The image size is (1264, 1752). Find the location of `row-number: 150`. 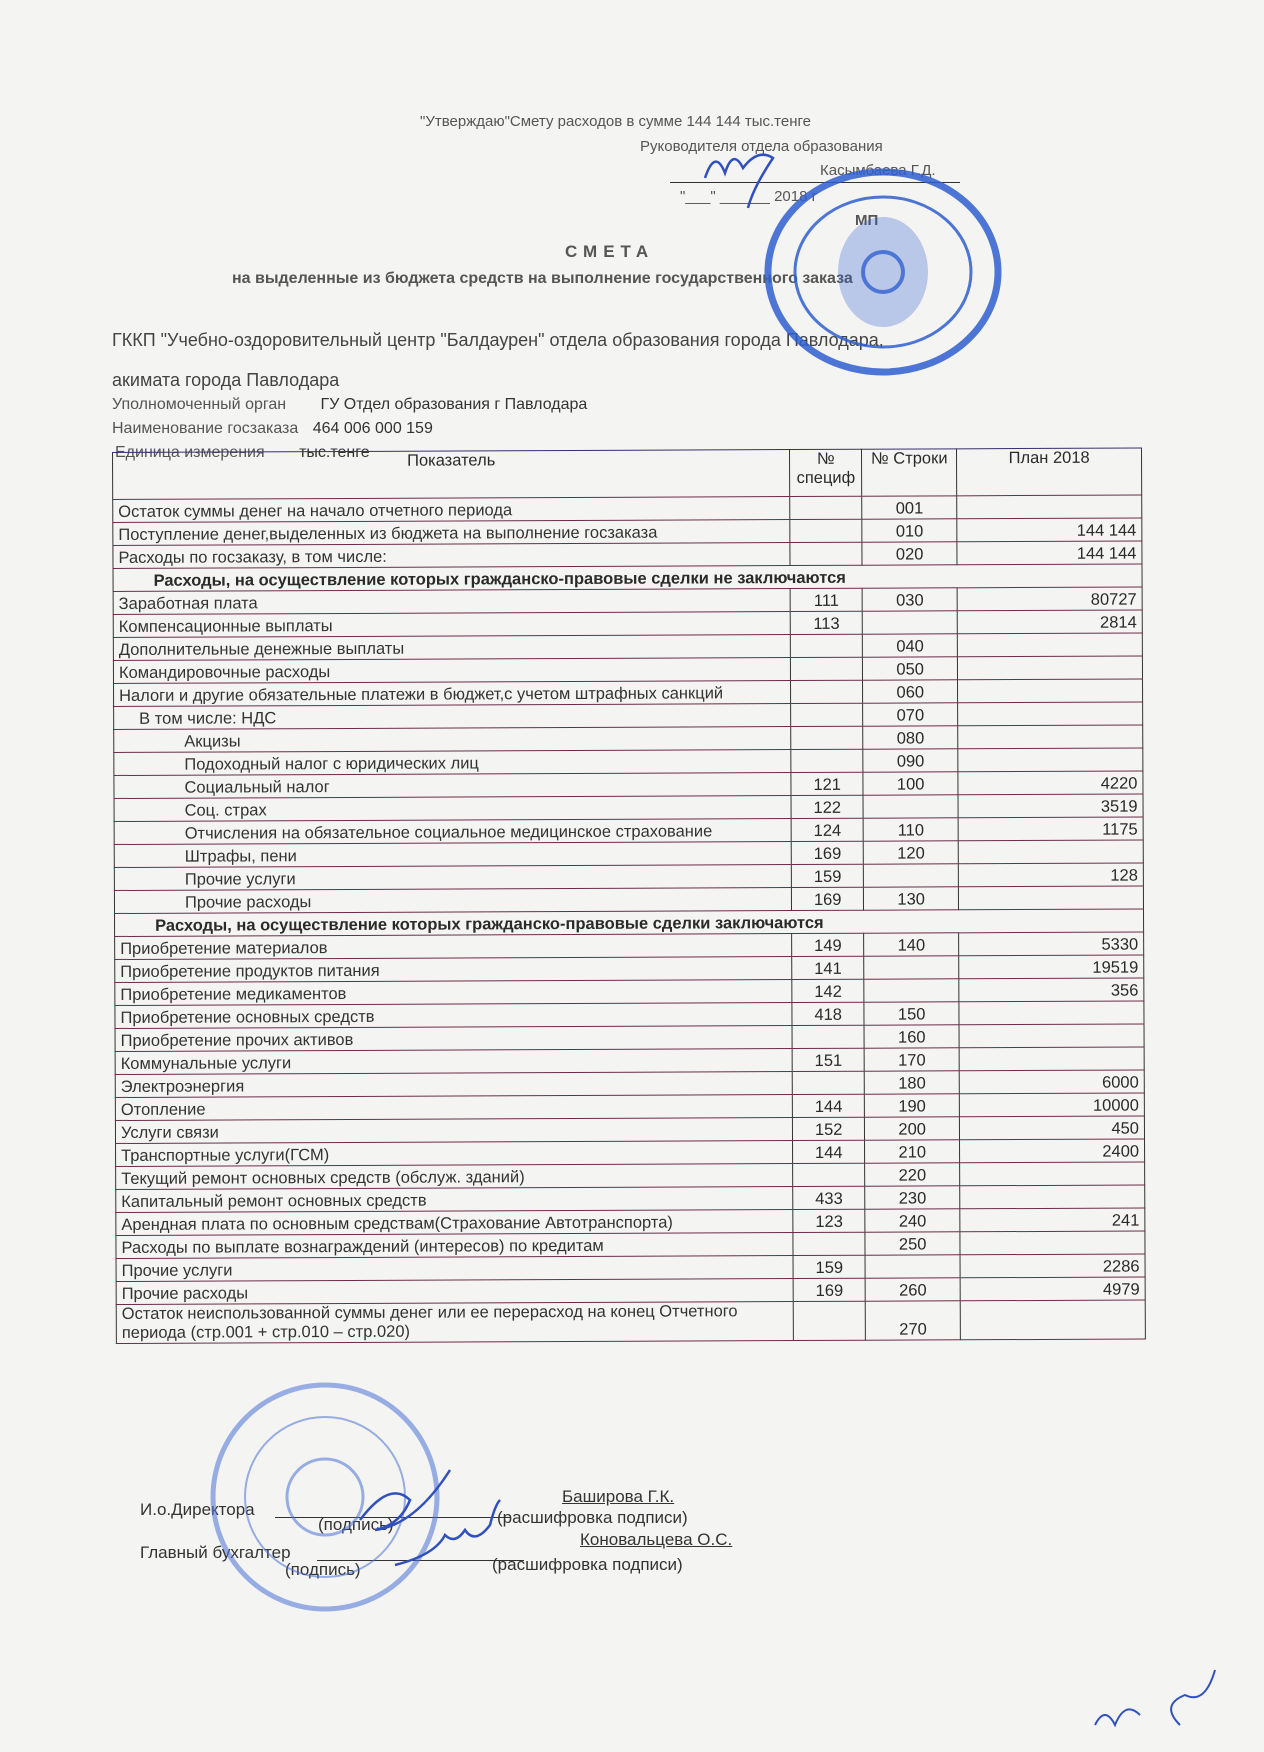

row-number: 150 is located at coordinates (912, 1013).